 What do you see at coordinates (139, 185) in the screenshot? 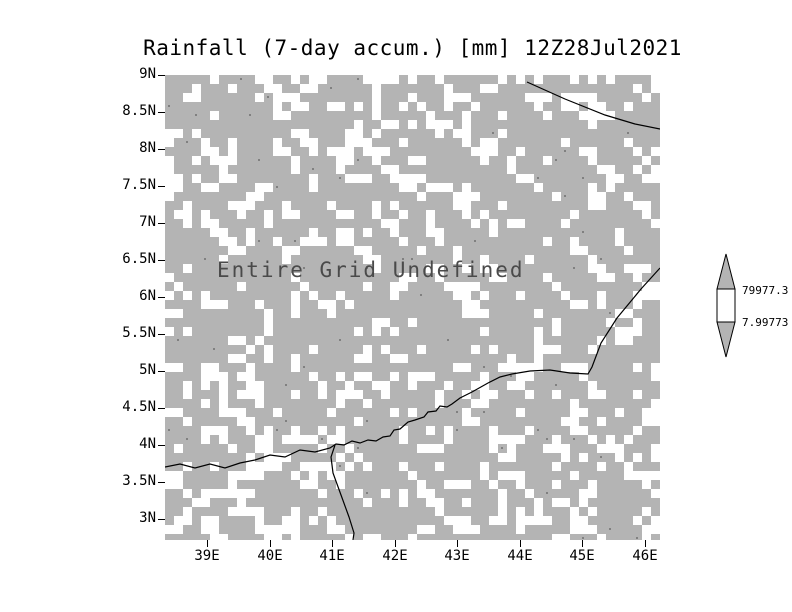
I see `y-tick-label: 7.5N` at bounding box center [139, 185].